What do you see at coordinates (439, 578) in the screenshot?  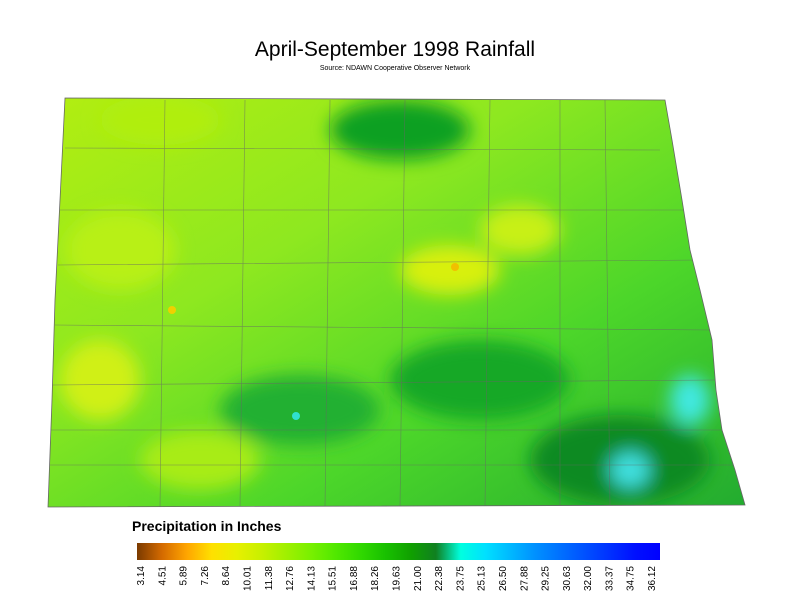 I see `legend-label: 22.38` at bounding box center [439, 578].